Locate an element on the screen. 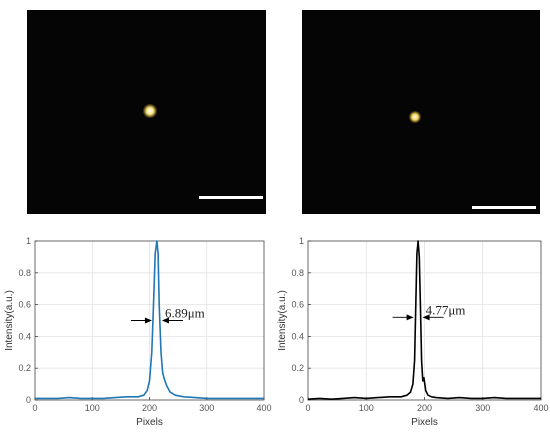 Image resolution: width=550 pixels, height=436 pixels. left-fwhm-arrow-right-head is located at coordinates (165, 320).